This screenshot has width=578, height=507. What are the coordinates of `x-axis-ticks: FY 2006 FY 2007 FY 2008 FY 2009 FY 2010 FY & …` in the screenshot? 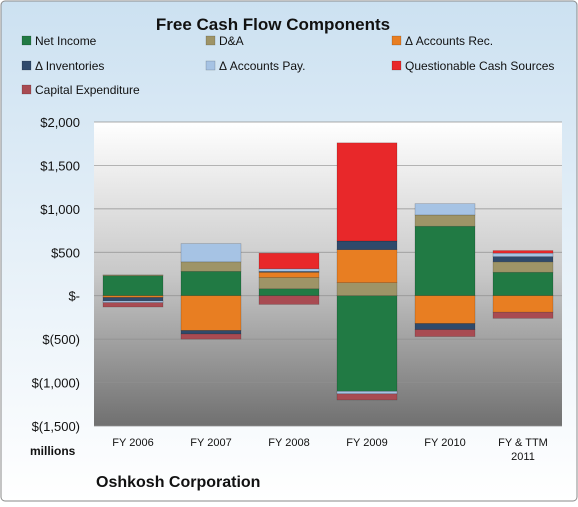 It's located at (330, 450).